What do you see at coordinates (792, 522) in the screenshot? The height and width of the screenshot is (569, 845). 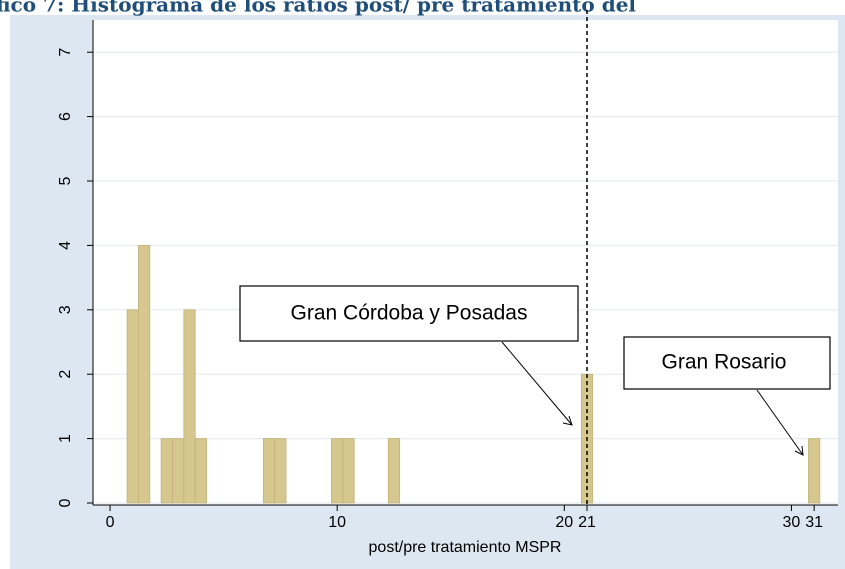 I see `x-tick-label: 30` at bounding box center [792, 522].